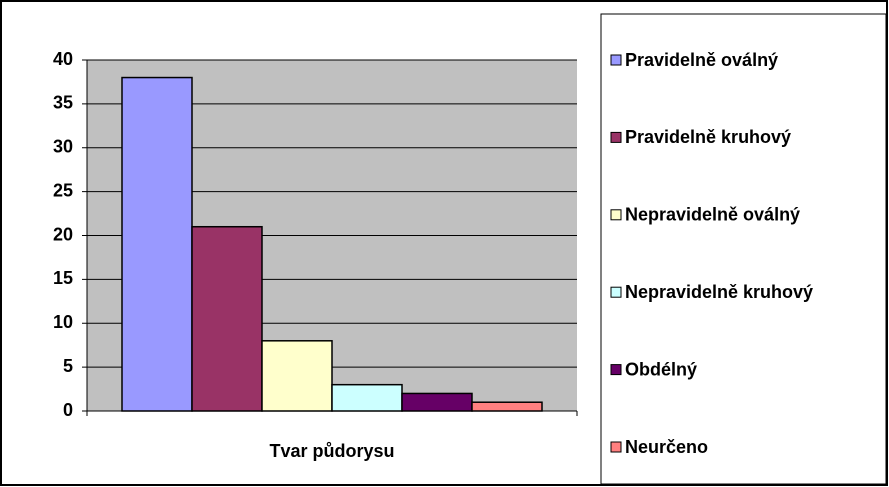  Describe the element at coordinates (331, 451) in the screenshot. I see `x-tick-label: Tvar půdorysu` at that location.